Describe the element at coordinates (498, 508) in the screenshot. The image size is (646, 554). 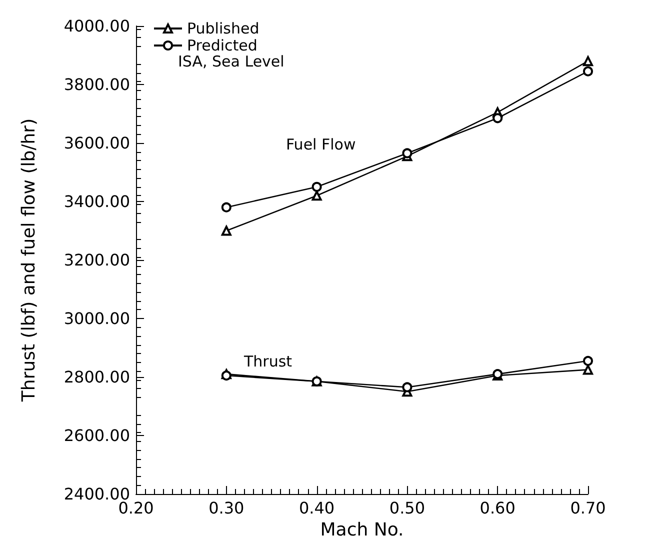
I see `x-tick-label: 0.60` at that location.